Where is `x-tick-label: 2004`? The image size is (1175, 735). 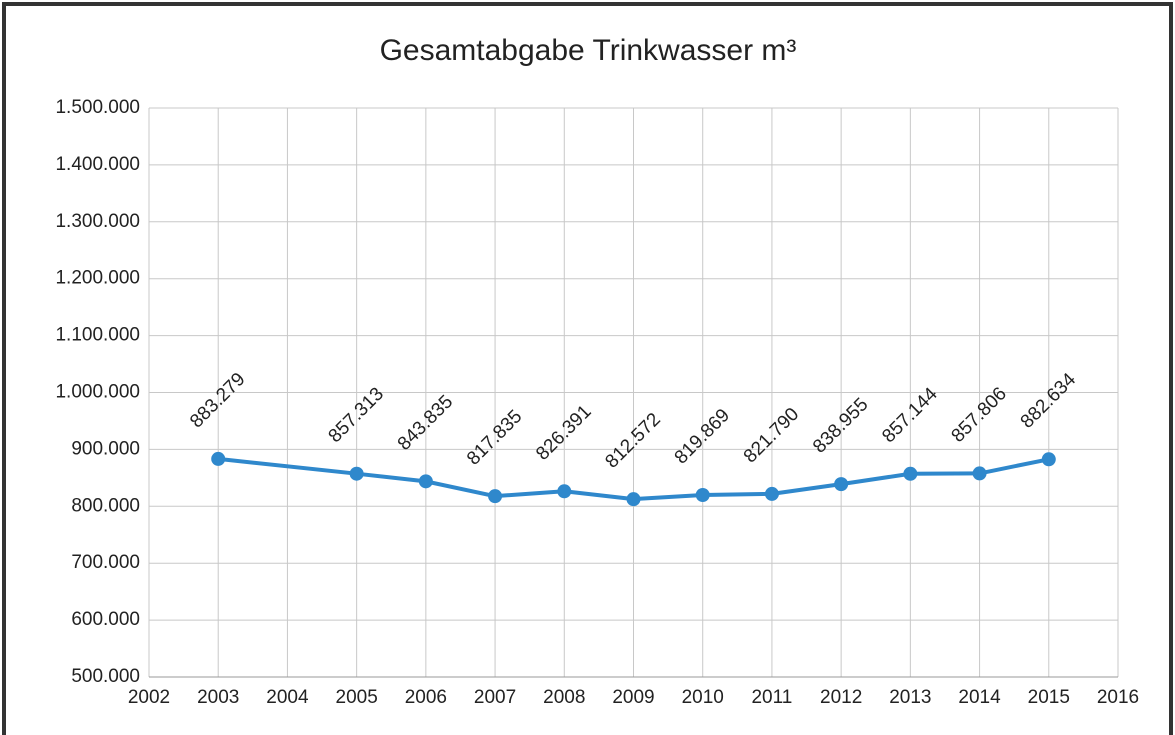 x-tick-label: 2004 is located at coordinates (287, 697).